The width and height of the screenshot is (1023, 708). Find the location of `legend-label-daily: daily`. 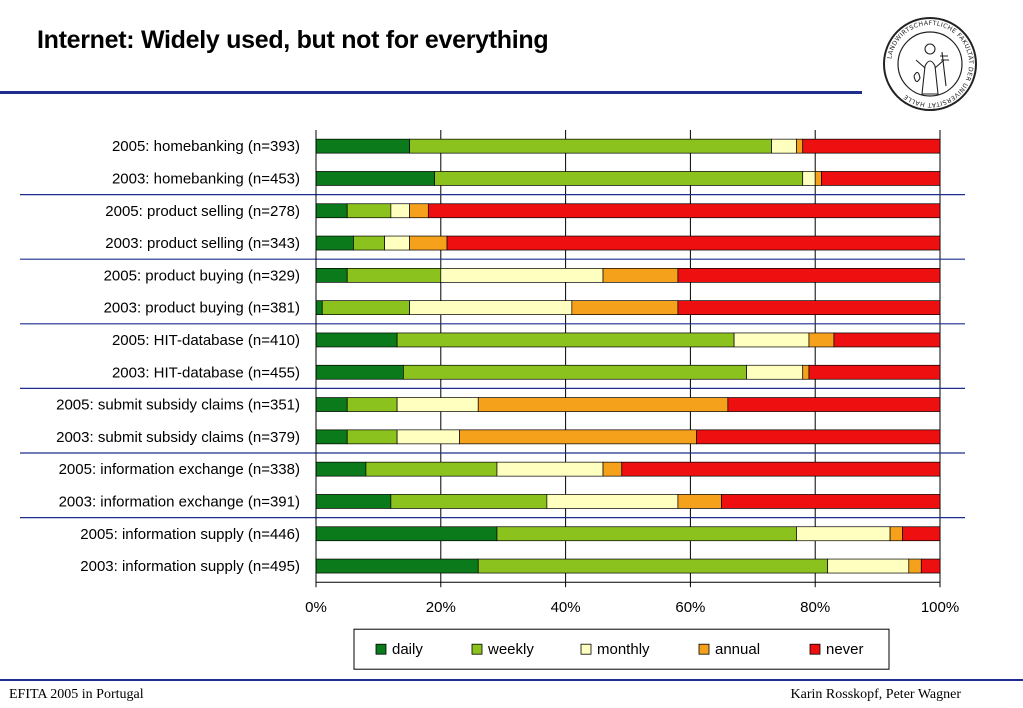

legend-label-daily: daily is located at coordinates (407, 649).